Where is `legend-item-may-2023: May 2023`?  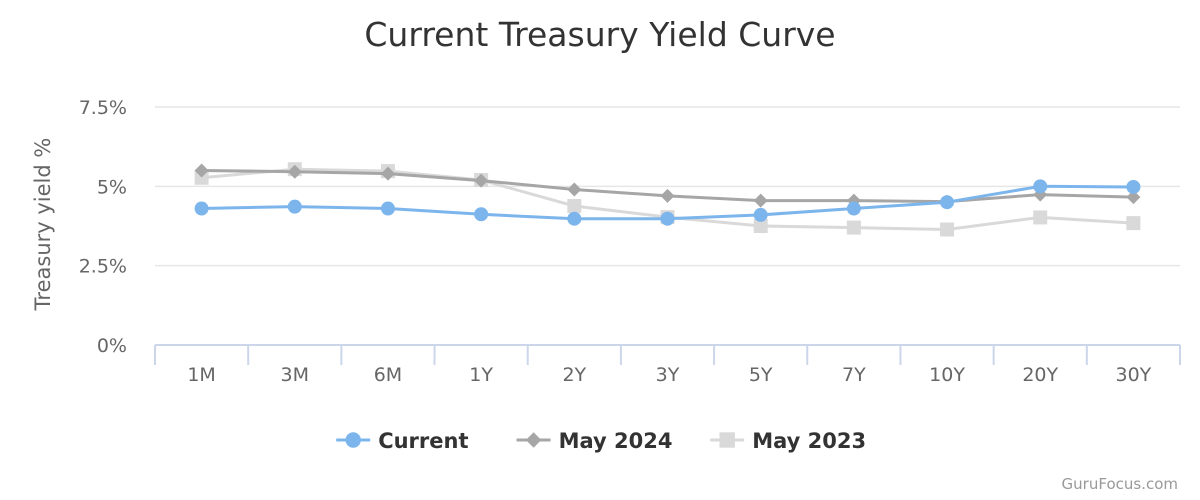
legend-item-may-2023: May 2023 is located at coordinates (788, 441).